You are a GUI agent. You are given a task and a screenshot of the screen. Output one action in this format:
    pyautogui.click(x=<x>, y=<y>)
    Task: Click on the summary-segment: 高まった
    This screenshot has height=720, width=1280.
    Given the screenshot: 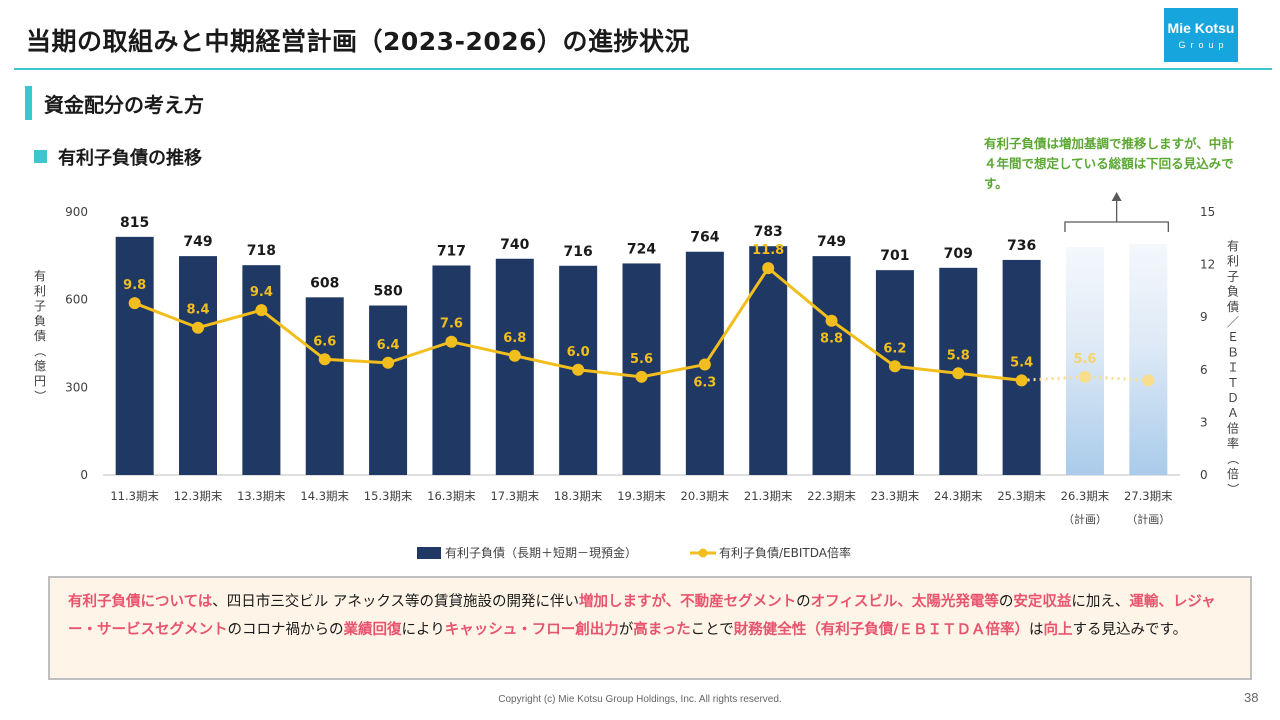 What is the action you would take?
    pyautogui.click(x=662, y=629)
    